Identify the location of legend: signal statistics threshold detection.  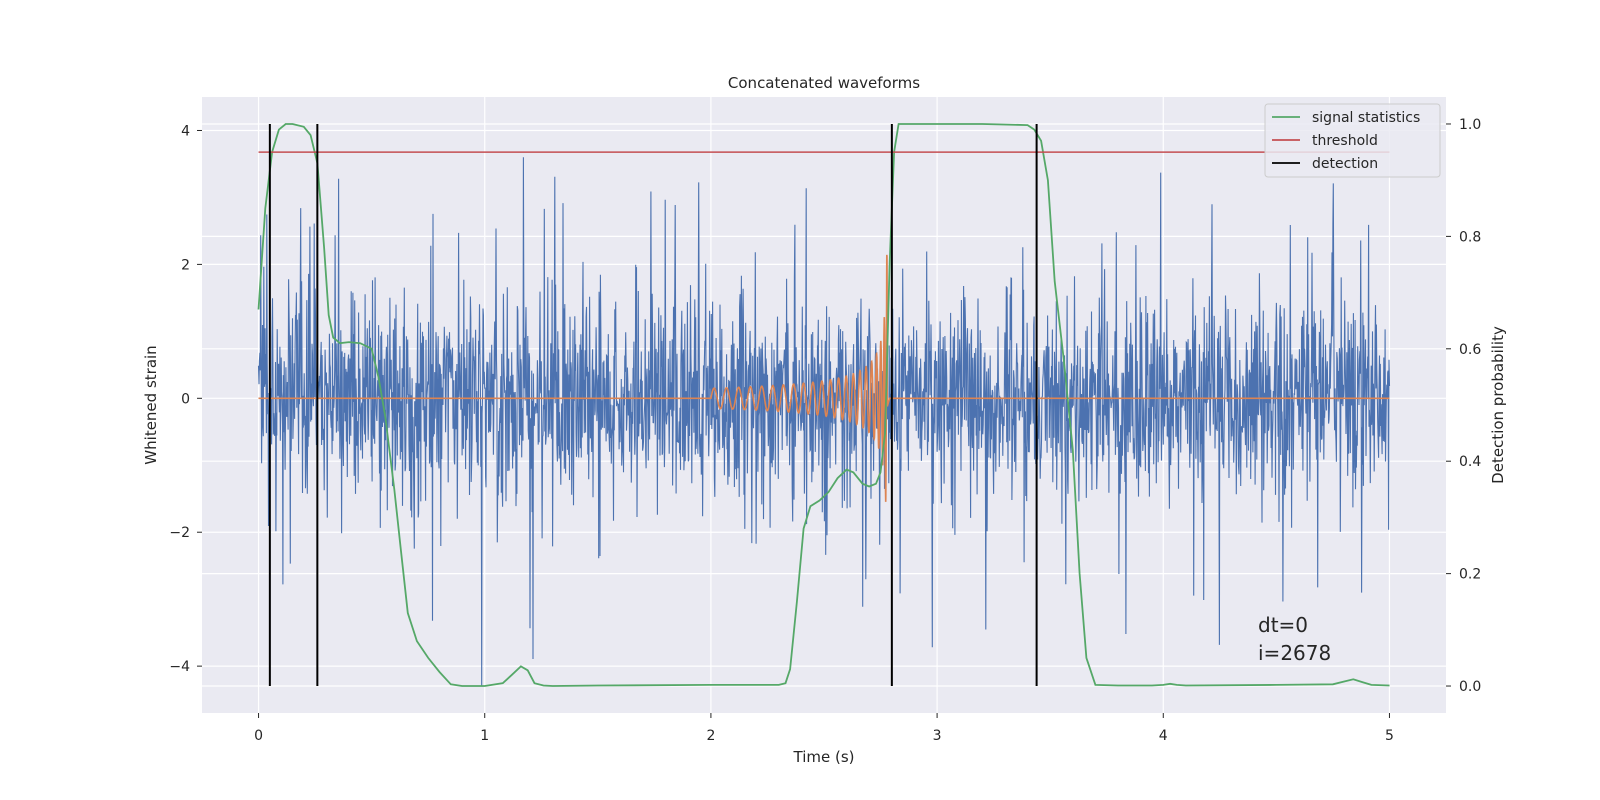
(1352, 140).